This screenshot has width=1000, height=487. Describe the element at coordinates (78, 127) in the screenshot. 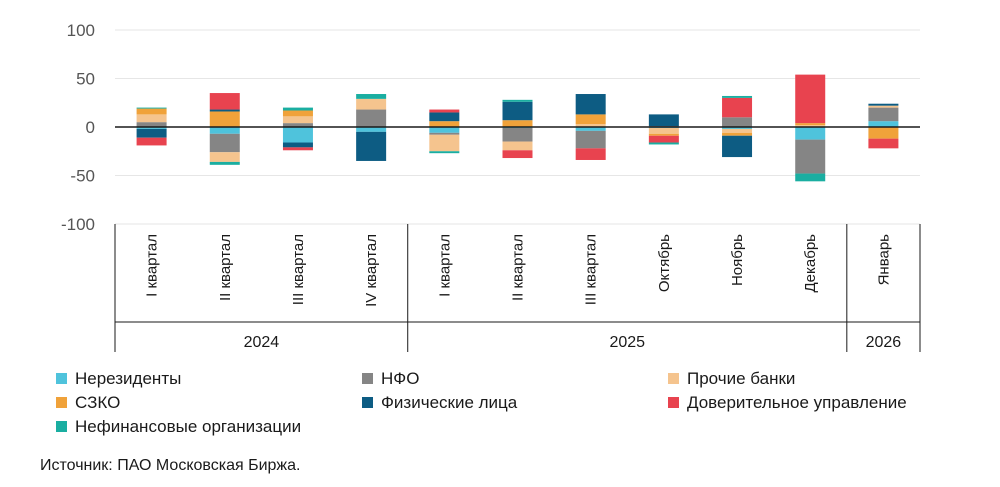

I see `y-axis: 100 50 0 -50 -100` at that location.